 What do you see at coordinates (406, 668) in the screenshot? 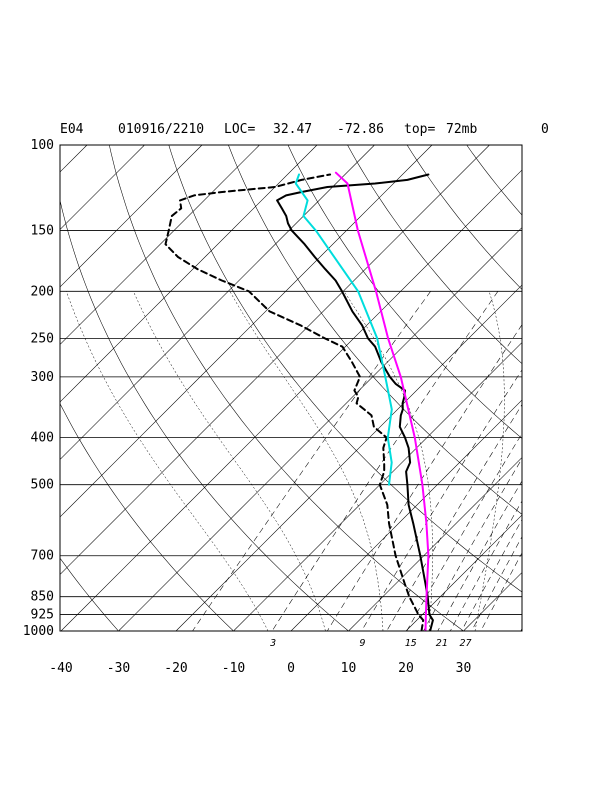
I see `temperature-tick-label: 20` at bounding box center [406, 668].